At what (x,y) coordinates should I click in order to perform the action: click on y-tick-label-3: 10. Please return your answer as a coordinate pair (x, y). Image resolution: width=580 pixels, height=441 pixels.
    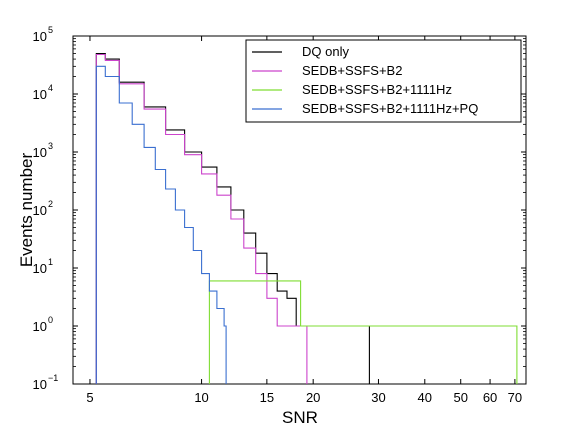
    Looking at the image, I should click on (40, 210).